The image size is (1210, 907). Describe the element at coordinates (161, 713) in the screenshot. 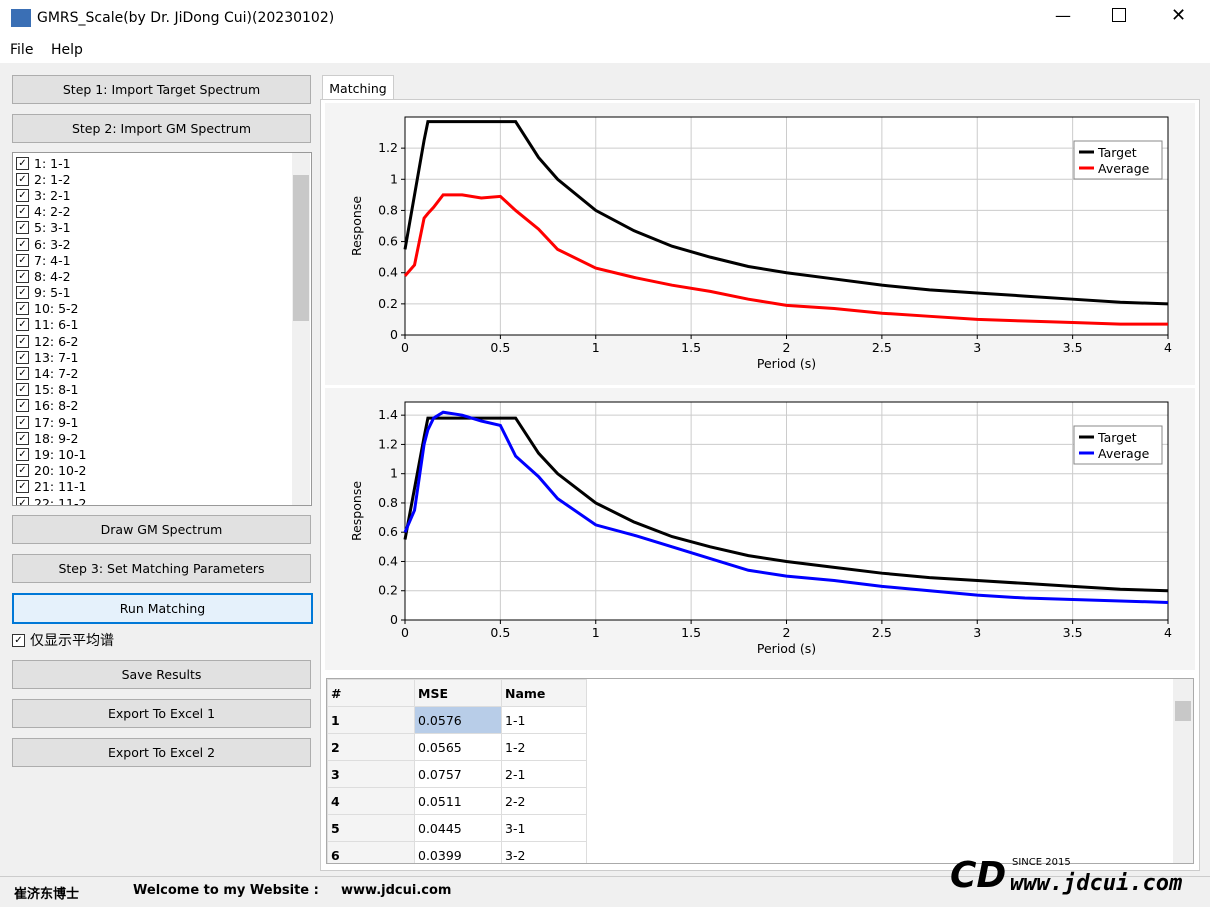

I see `button: Export To Excel 1` at that location.